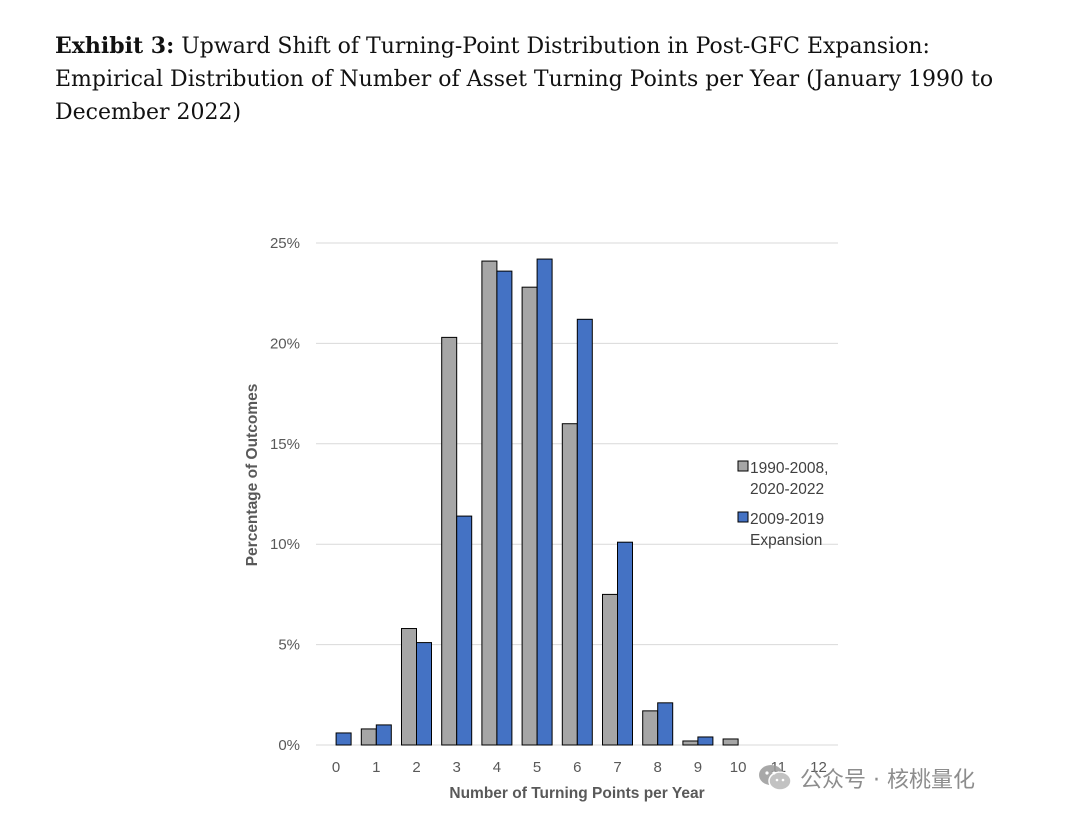  I want to click on x-tick-label: 4, so click(497, 767).